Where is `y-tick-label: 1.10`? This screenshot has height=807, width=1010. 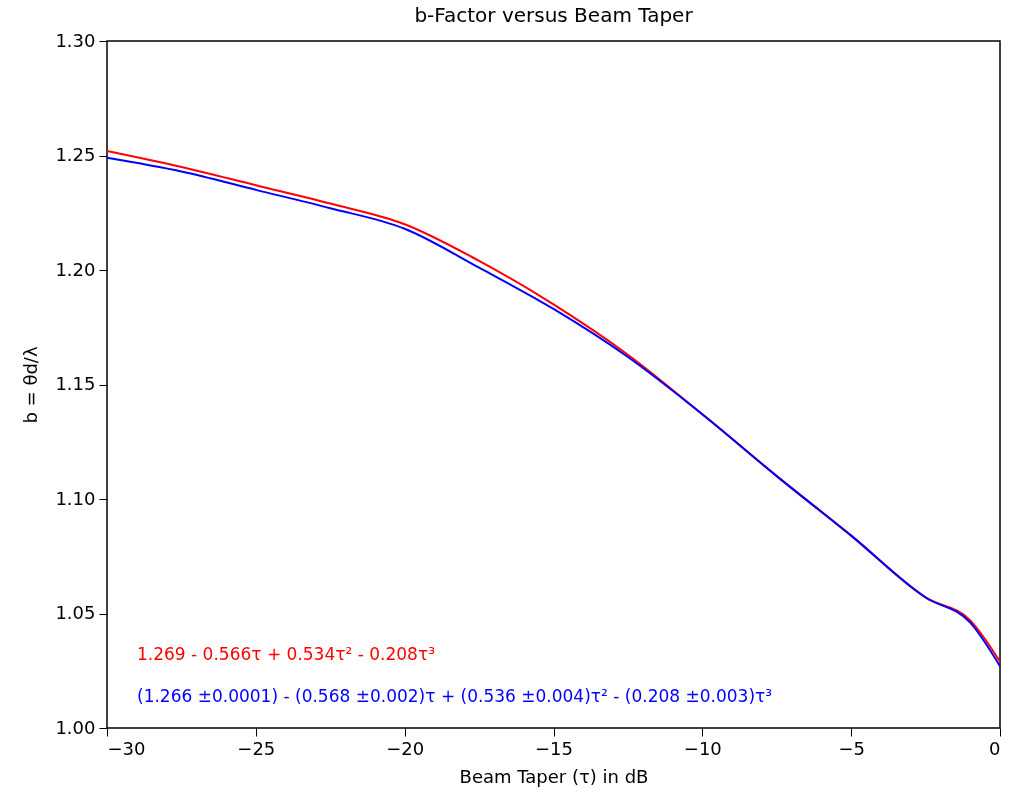 y-tick-label: 1.10 is located at coordinates (75, 498).